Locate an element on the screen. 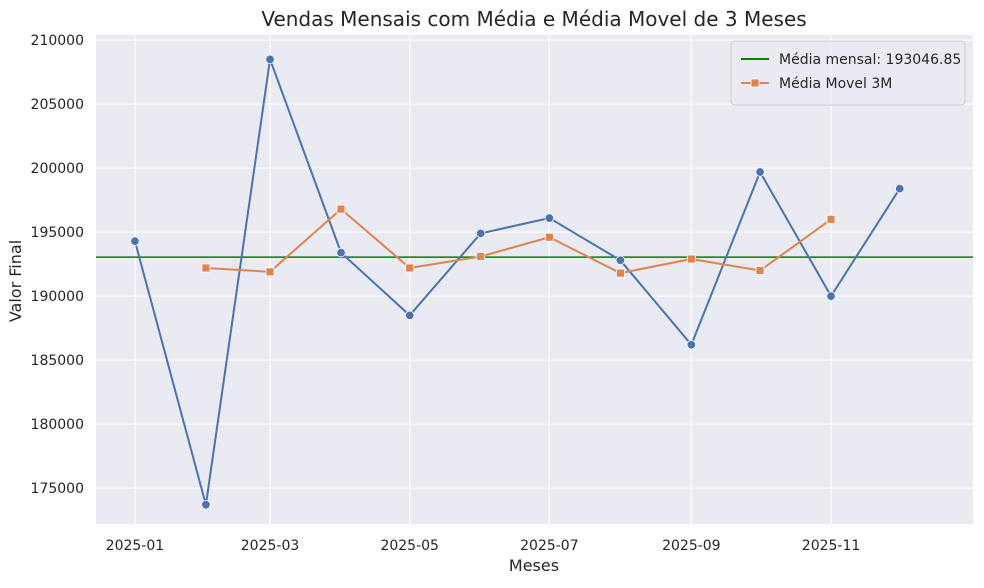 This screenshot has height=588, width=984. legend: Média mensal: 193046.85 Média Movel 3M is located at coordinates (848, 73).